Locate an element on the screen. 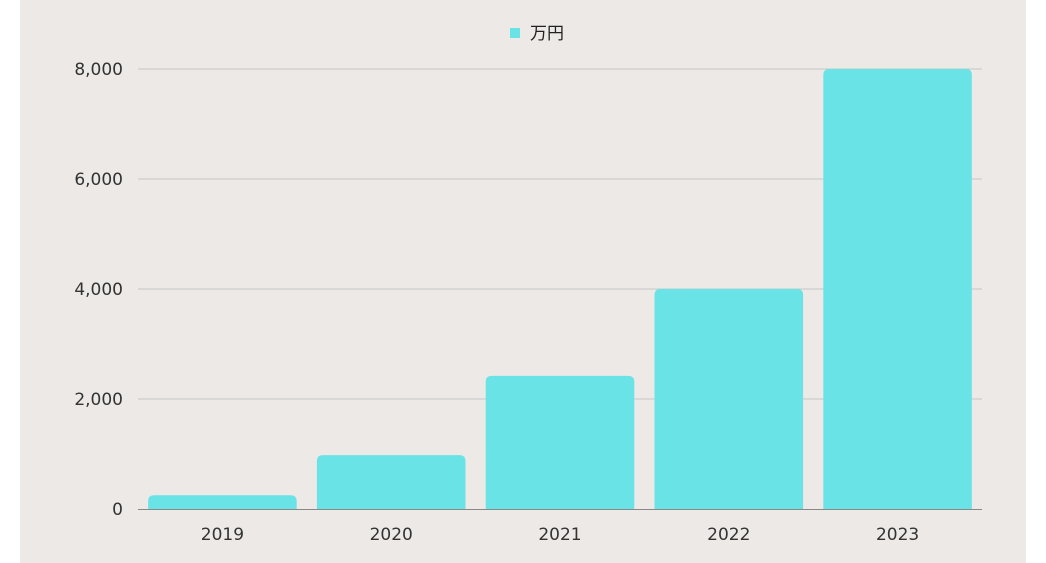 Image resolution: width=1046 pixels, height=563 pixels. y-tick-label: 2,000 is located at coordinates (98, 400).